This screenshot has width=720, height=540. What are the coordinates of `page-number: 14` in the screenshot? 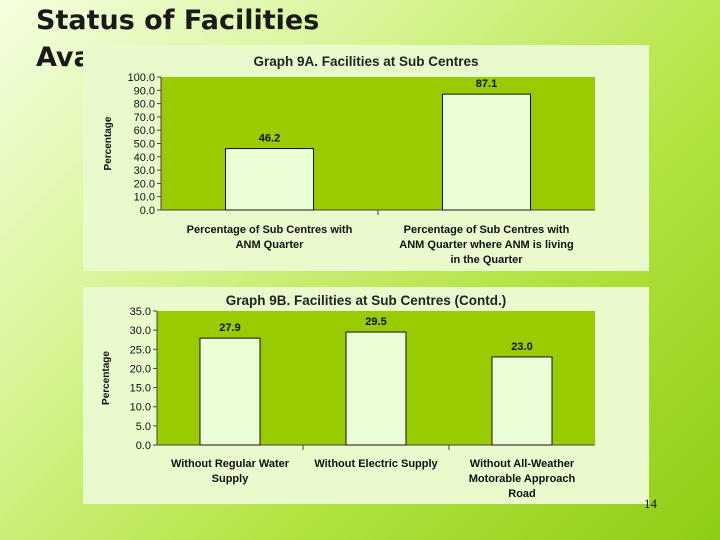 It's located at (650, 503).